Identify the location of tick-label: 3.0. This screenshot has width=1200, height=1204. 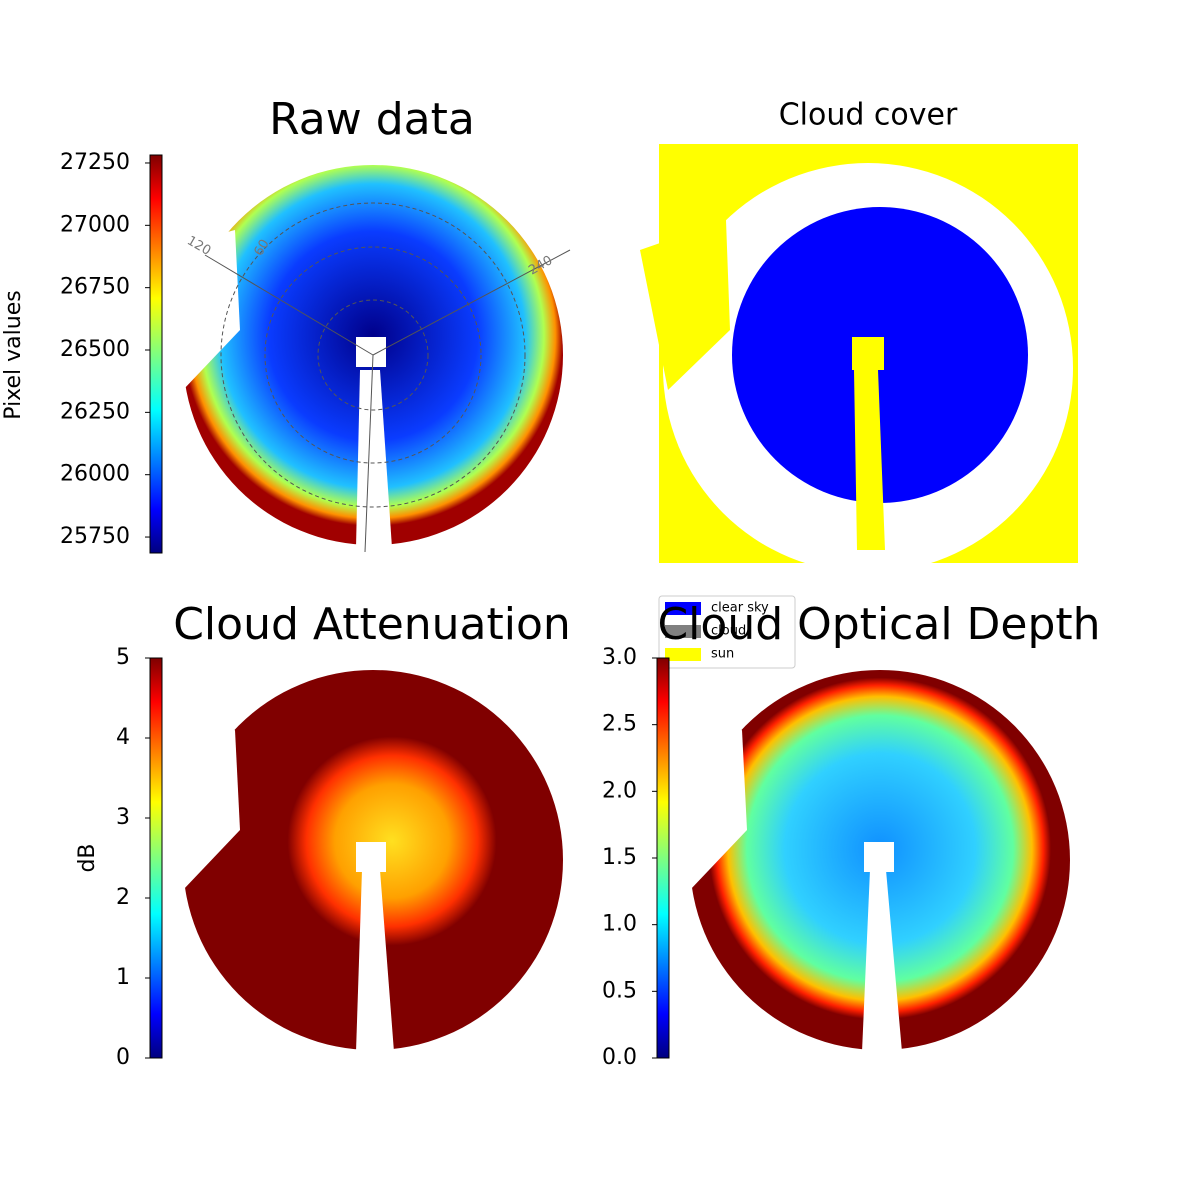
(619, 657).